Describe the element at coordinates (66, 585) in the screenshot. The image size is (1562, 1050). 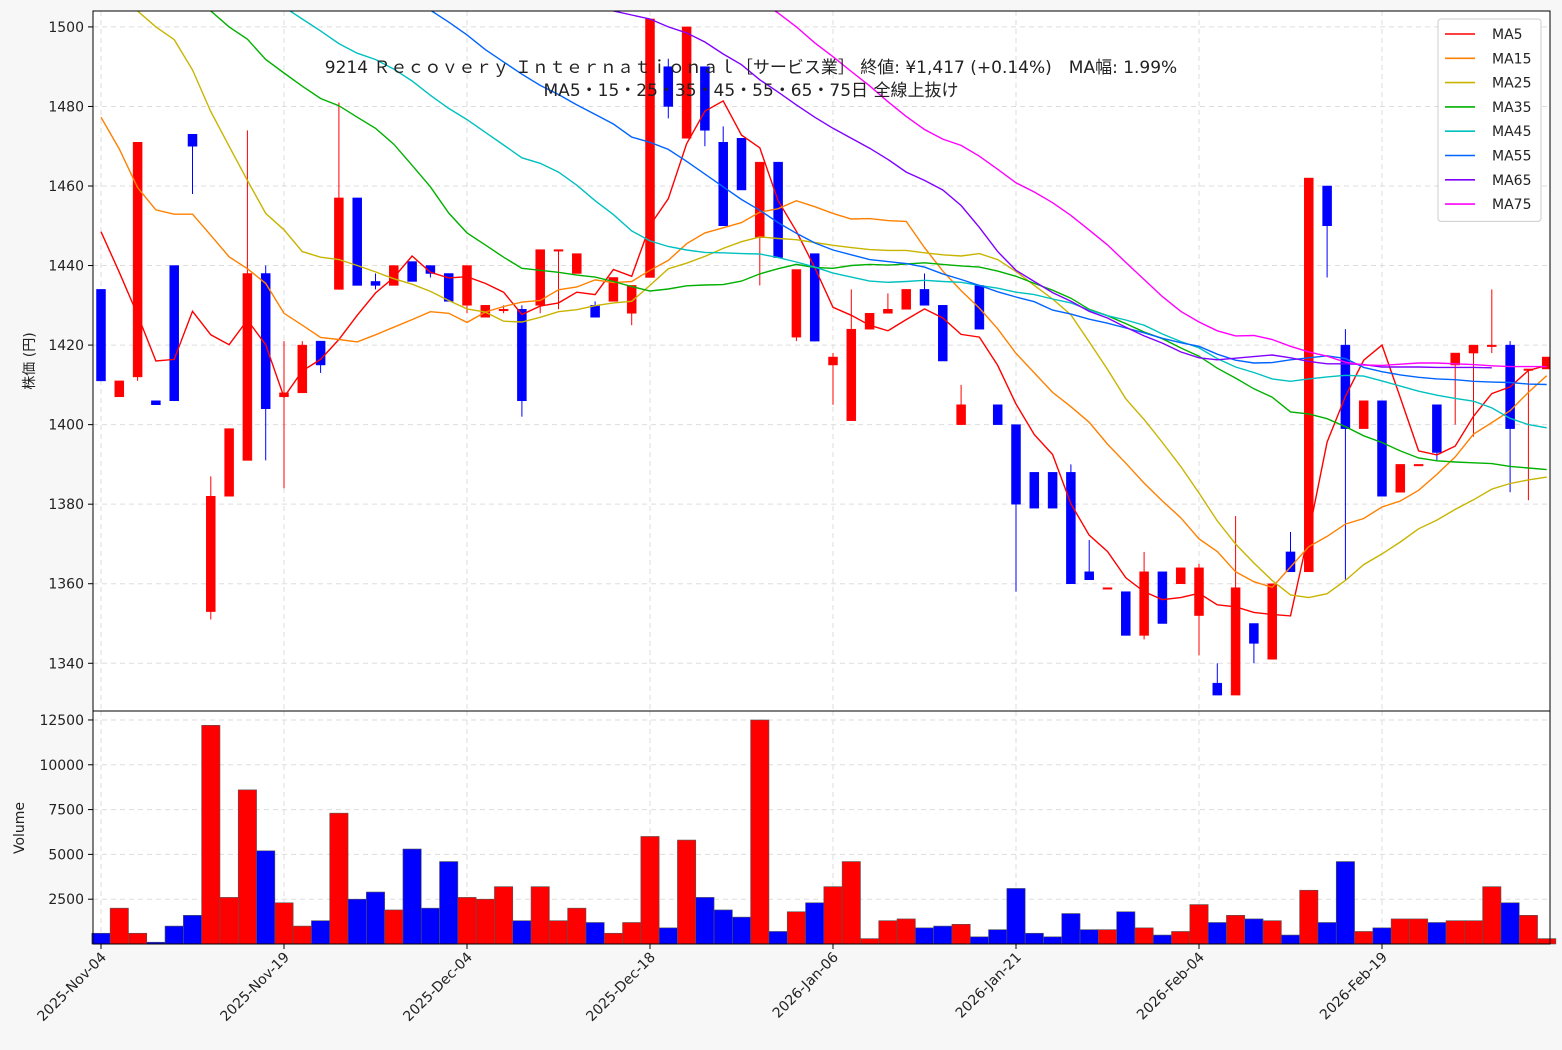
I see `price-tick-label: 1360` at that location.